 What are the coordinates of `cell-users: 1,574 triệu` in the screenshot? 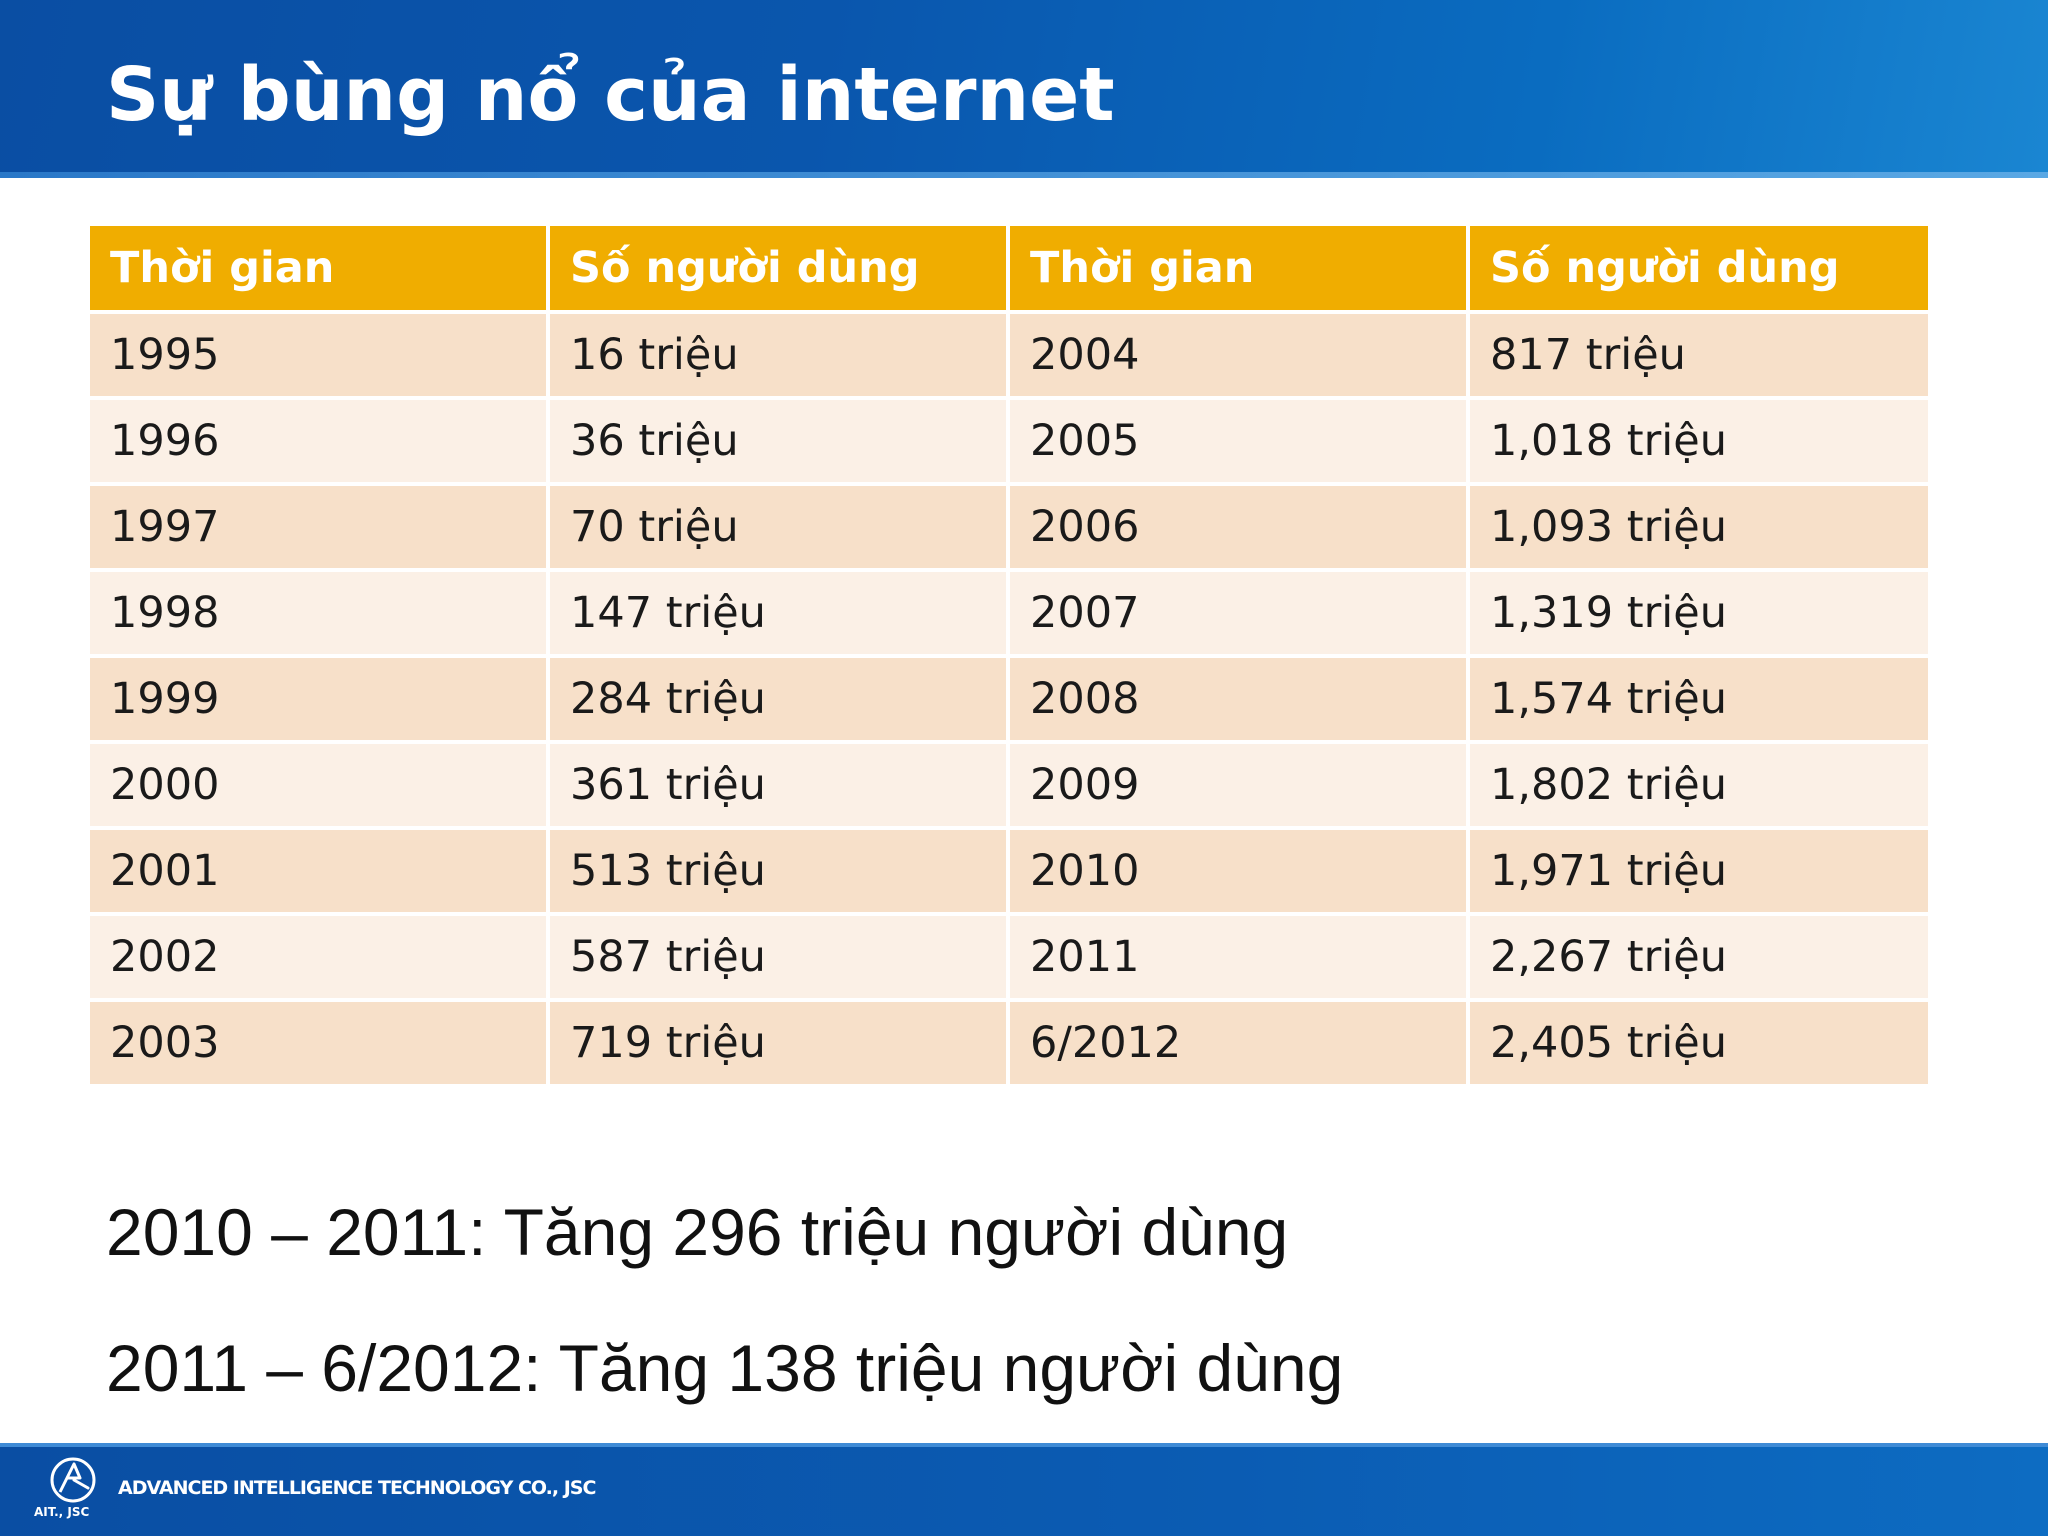 It's located at (1699, 699).